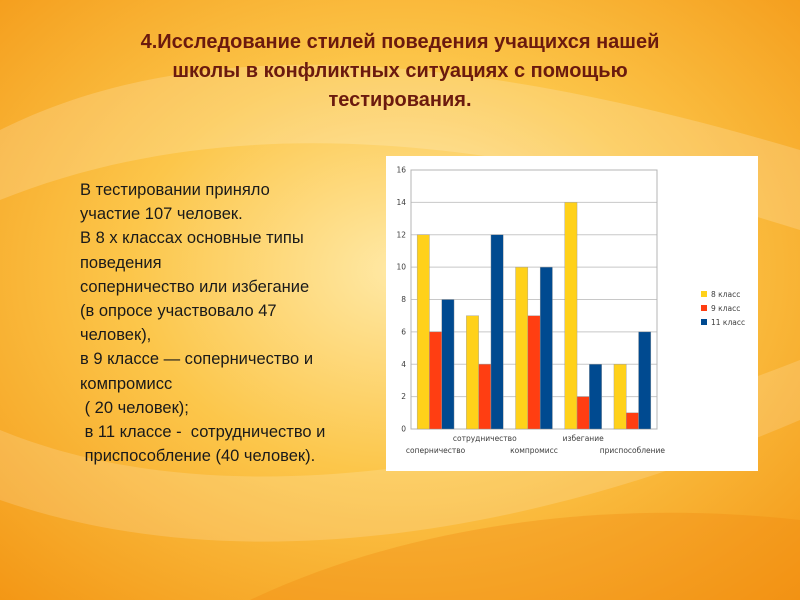  Describe the element at coordinates (583, 438) in the screenshot. I see `x-category-label: избегание` at that location.